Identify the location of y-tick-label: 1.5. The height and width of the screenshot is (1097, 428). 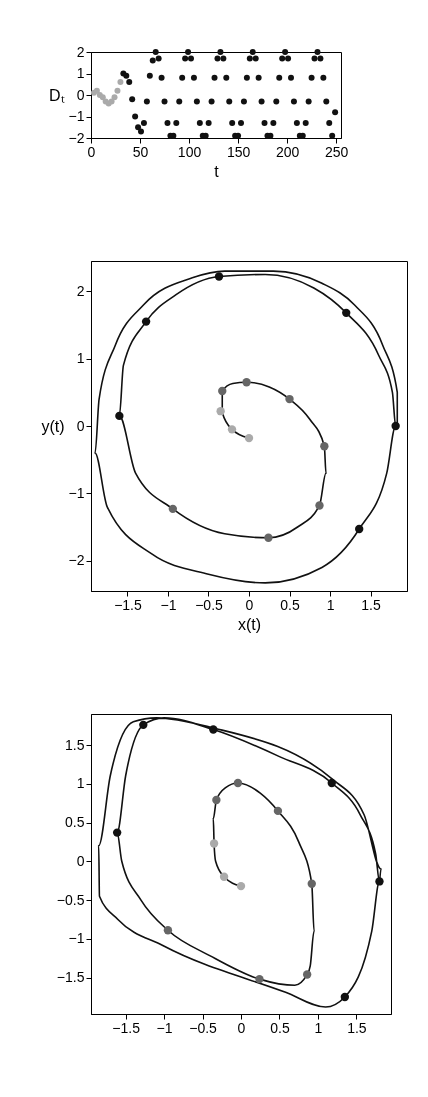
(75, 744).